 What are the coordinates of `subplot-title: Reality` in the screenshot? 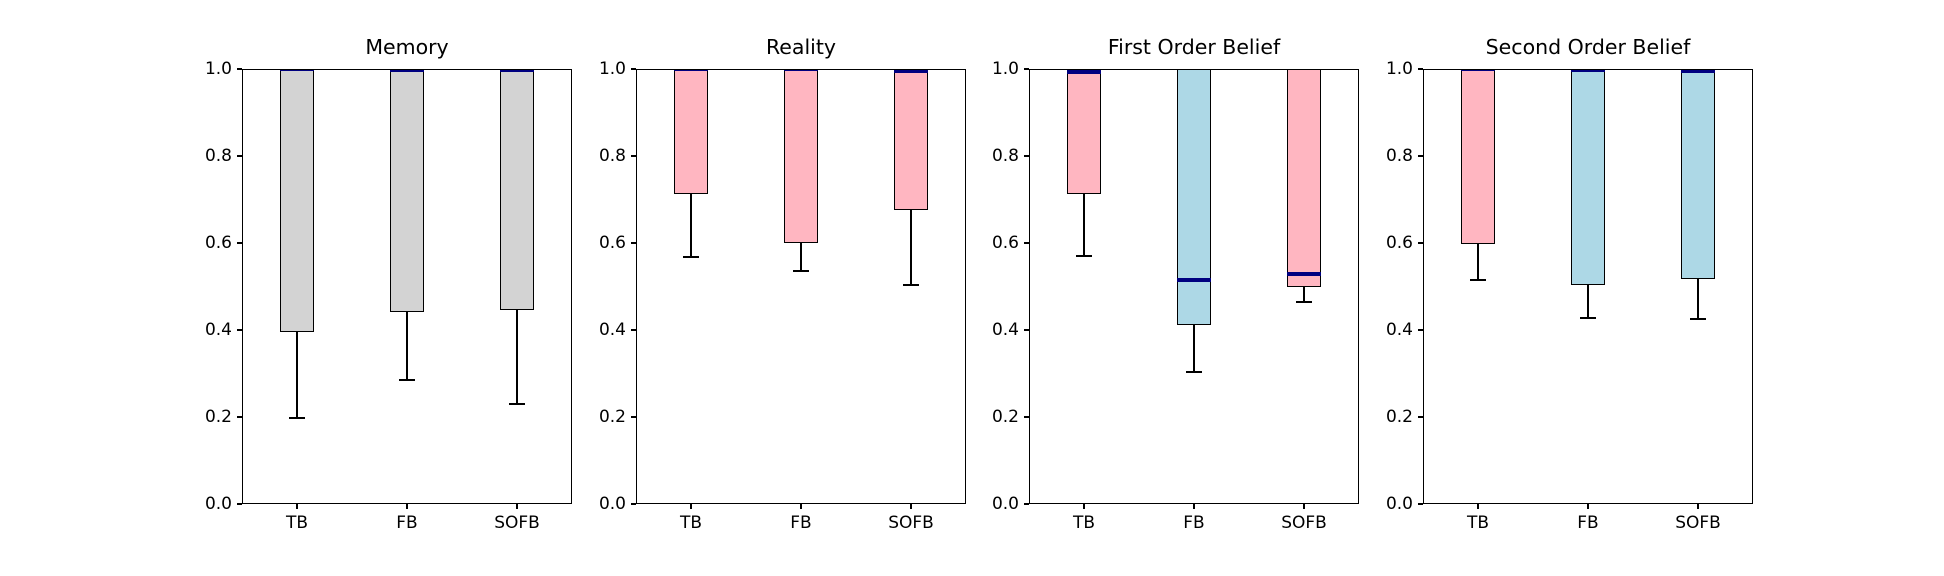 It's located at (801, 47).